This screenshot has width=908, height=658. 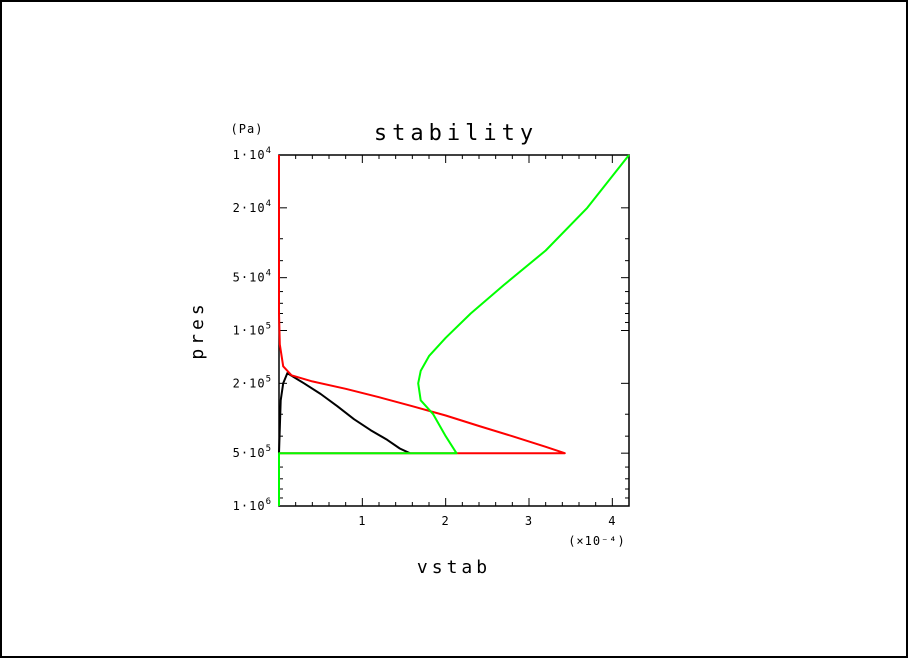 I want to click on y-axis-label: pres, so click(x=197, y=329).